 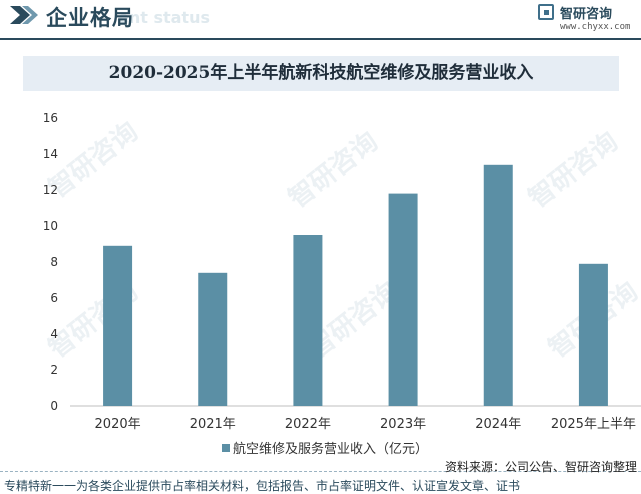 I want to click on y-tick-label: 10, so click(x=50, y=226).